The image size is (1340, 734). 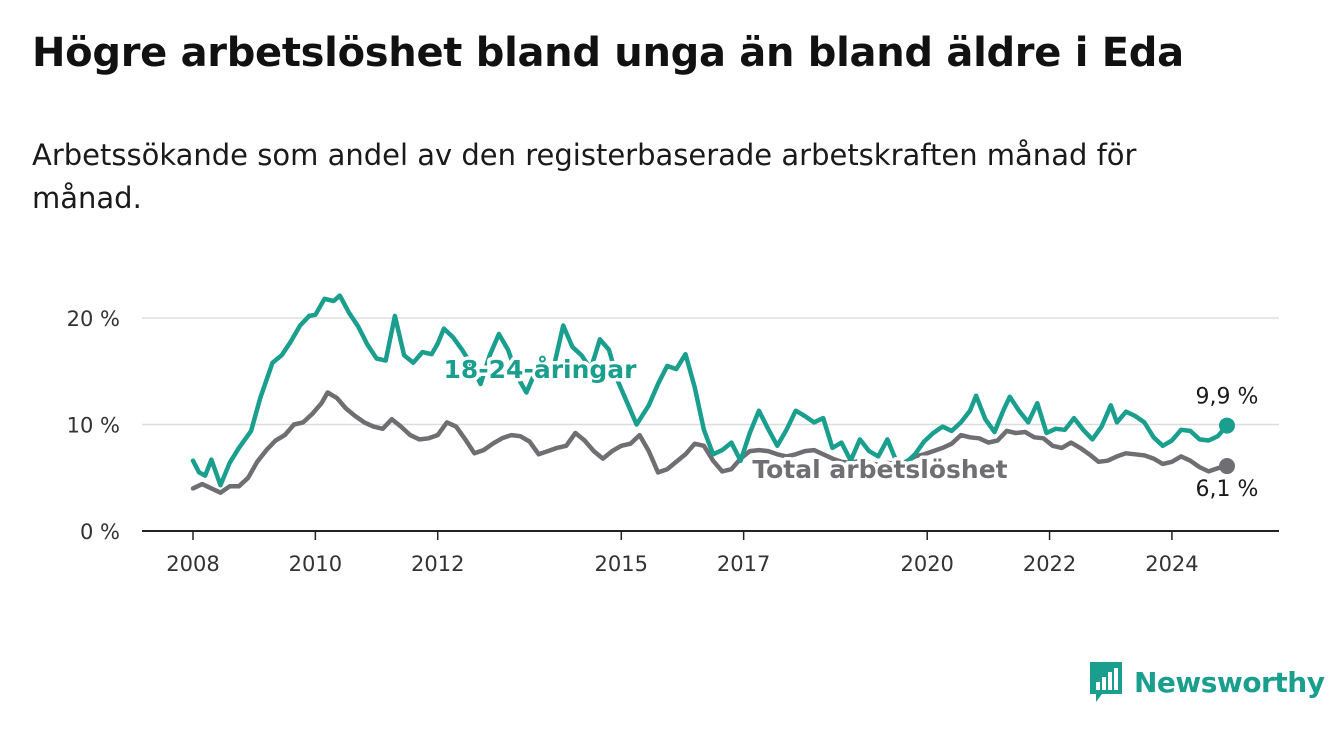 What do you see at coordinates (437, 564) in the screenshot?
I see `x-tick-label: 2012` at bounding box center [437, 564].